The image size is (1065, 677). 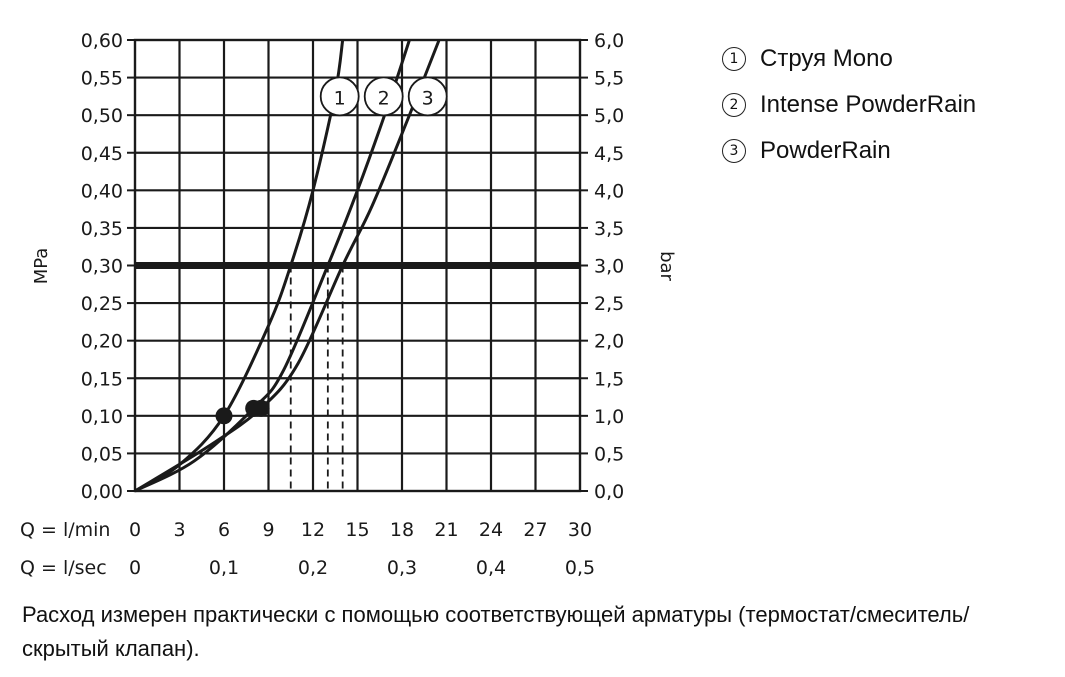 What do you see at coordinates (102, 154) in the screenshot?
I see `y-left-tick-label-9: 0,45` at bounding box center [102, 154].